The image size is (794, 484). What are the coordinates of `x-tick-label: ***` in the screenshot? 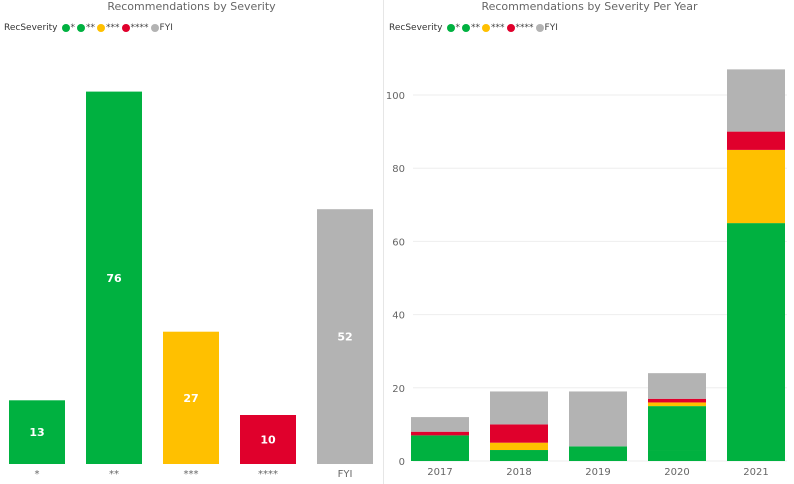 It's located at (191, 474).